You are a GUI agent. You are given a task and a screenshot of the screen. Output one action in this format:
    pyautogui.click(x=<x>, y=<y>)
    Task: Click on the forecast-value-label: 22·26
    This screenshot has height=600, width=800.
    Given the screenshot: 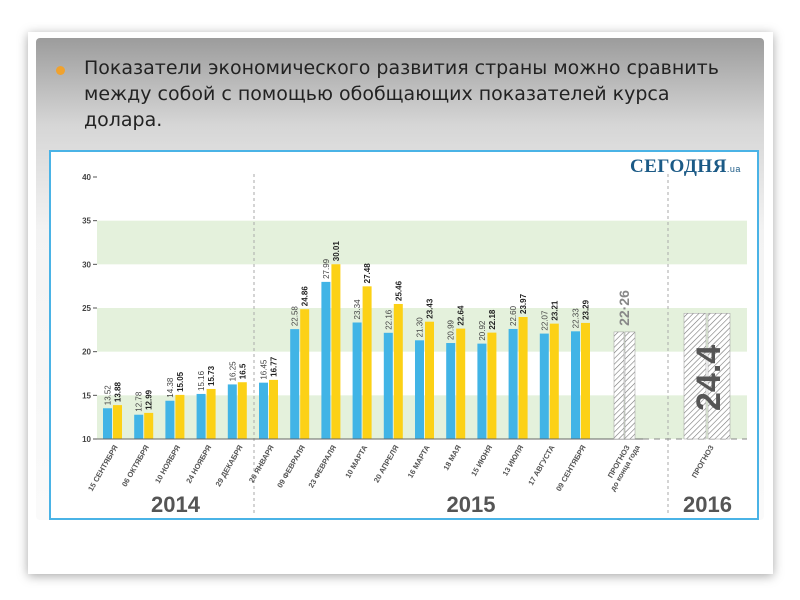 What is the action you would take?
    pyautogui.click(x=624, y=308)
    